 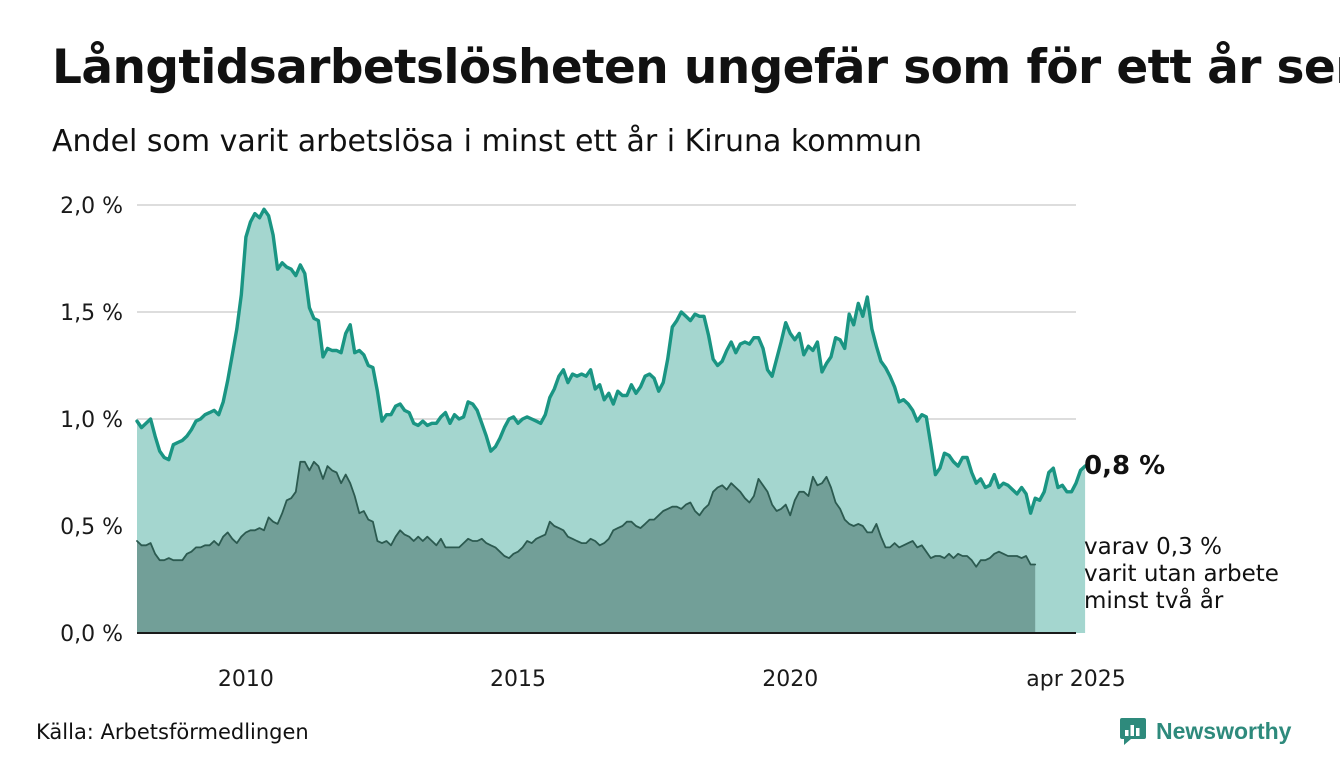 I want to click on x-tick-label-1: 2015, so click(x=518, y=679).